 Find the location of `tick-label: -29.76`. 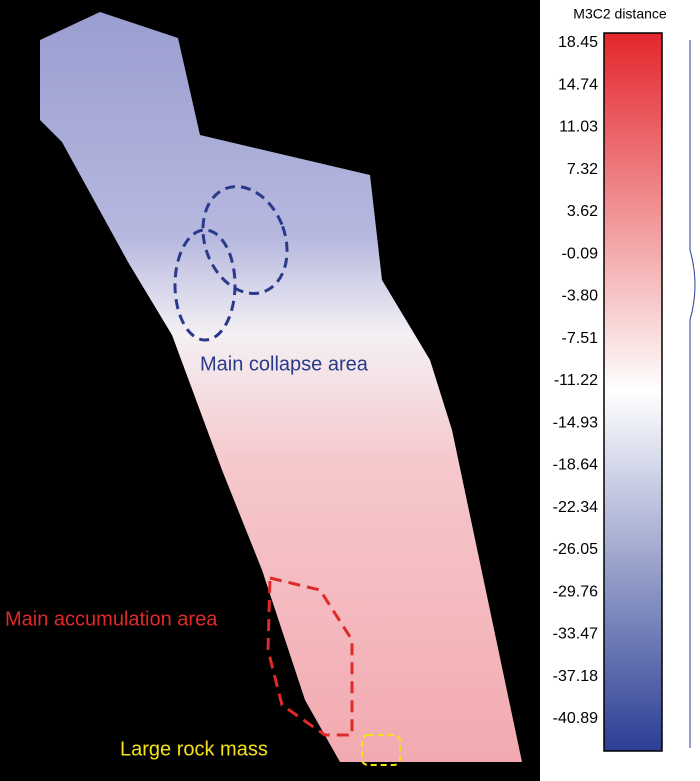

tick-label: -29.76 is located at coordinates (575, 591).